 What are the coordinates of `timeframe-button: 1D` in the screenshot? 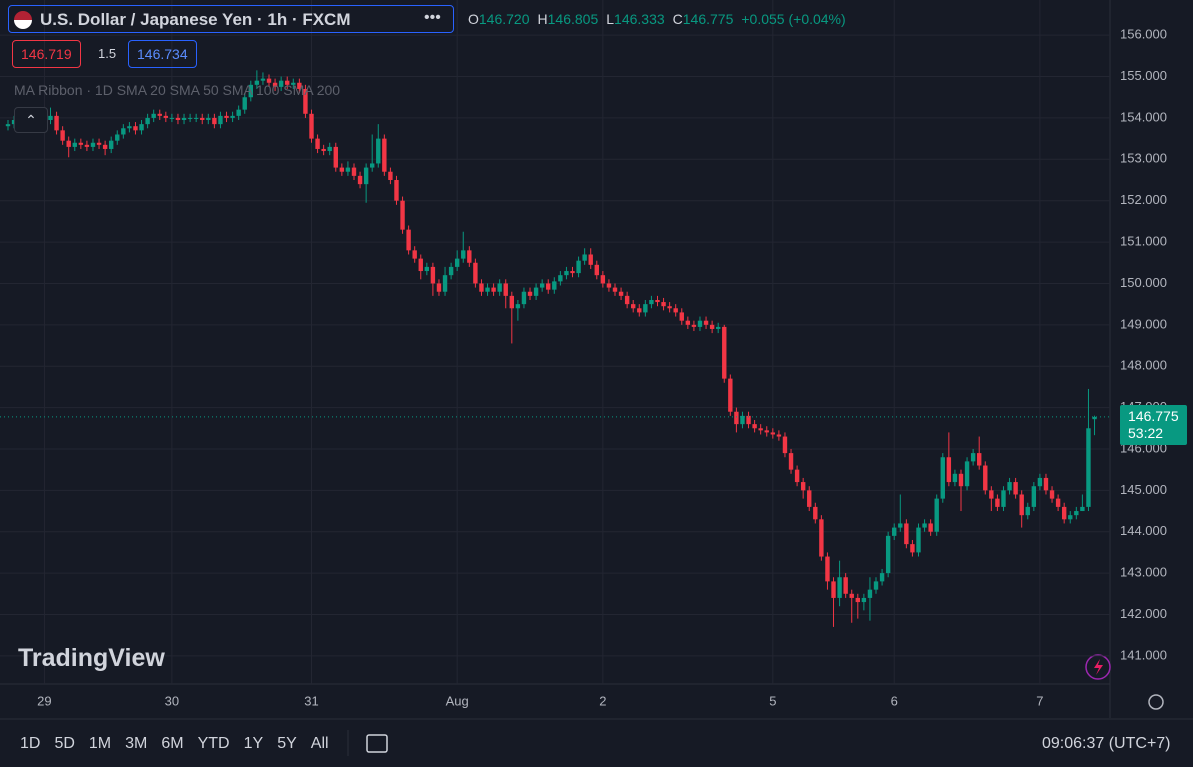 It's located at (30, 743).